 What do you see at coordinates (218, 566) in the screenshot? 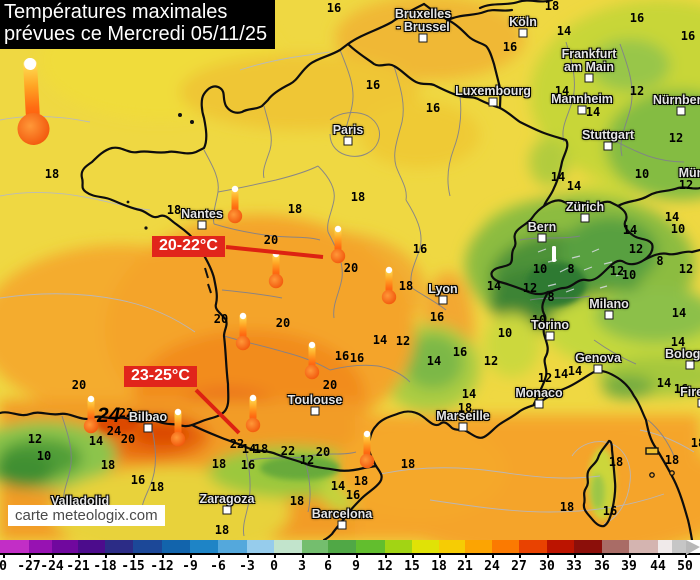
I see `scale-tick-label: -6` at bounding box center [218, 566].